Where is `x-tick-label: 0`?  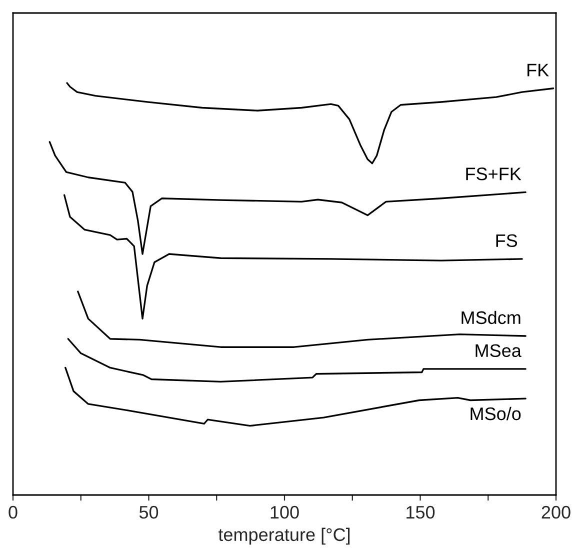 x-tick-label: 0 is located at coordinates (13, 512).